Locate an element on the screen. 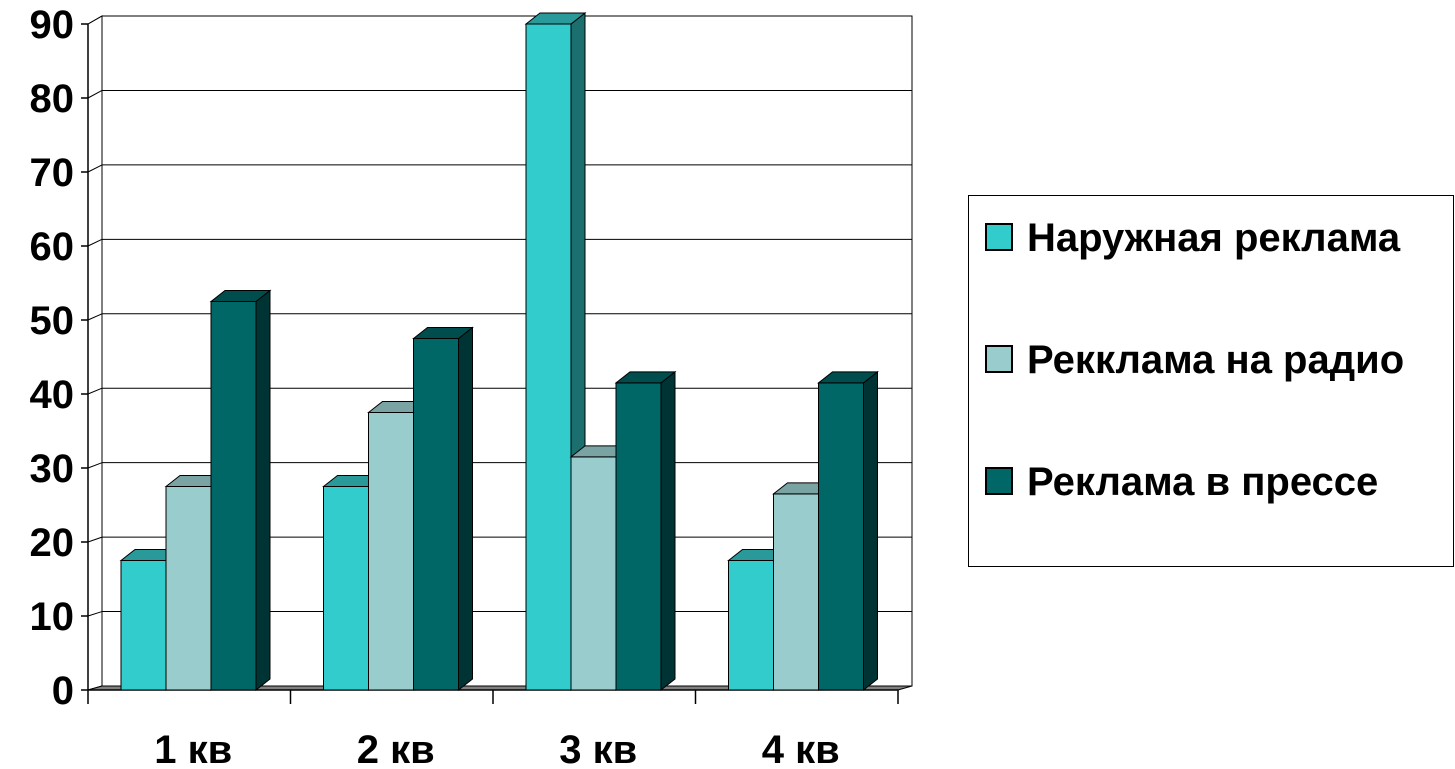 The image size is (1455, 769). x-tick-label: 3 кв is located at coordinates (598, 748).